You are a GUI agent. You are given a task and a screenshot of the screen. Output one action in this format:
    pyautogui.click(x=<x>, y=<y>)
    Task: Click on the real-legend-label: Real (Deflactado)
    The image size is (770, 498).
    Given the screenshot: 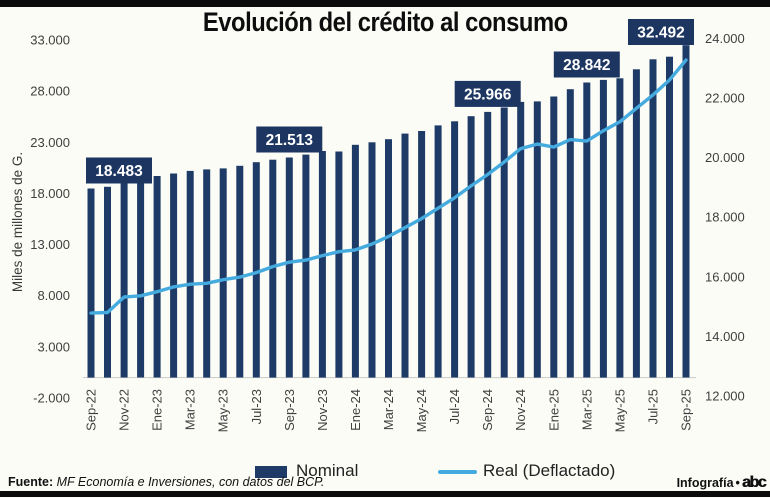 What is the action you would take?
    pyautogui.click(x=549, y=470)
    